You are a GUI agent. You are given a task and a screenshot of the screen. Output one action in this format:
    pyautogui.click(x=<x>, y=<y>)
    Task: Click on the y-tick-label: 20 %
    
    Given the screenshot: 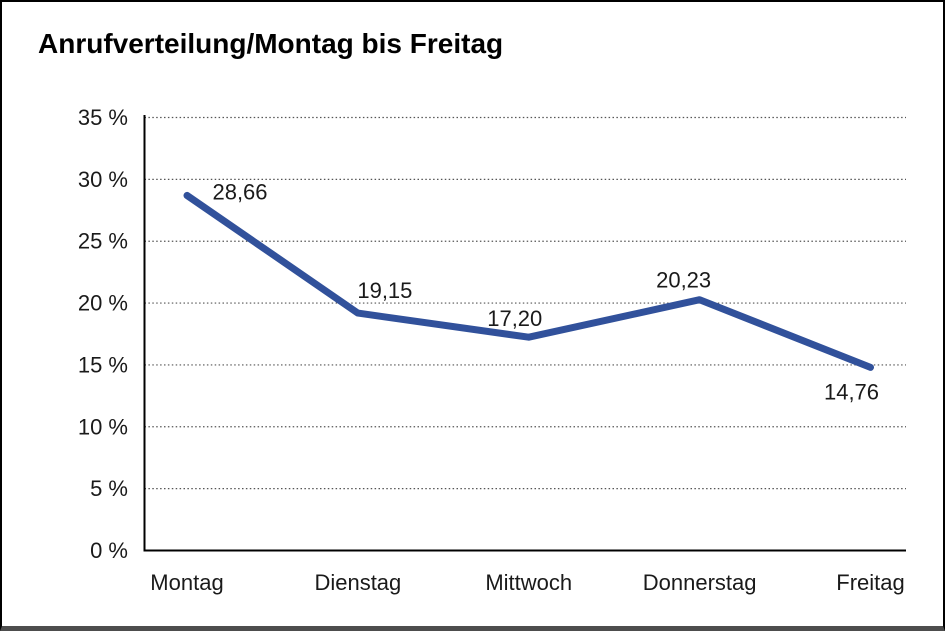 What is the action you would take?
    pyautogui.click(x=103, y=303)
    